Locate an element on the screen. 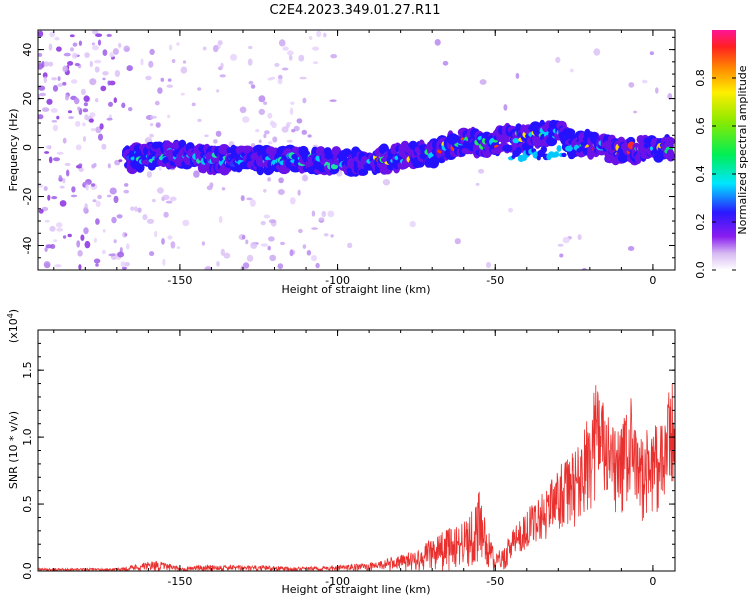 This screenshot has width=750, height=604. y-tick-label: -20 is located at coordinates (27, 197).